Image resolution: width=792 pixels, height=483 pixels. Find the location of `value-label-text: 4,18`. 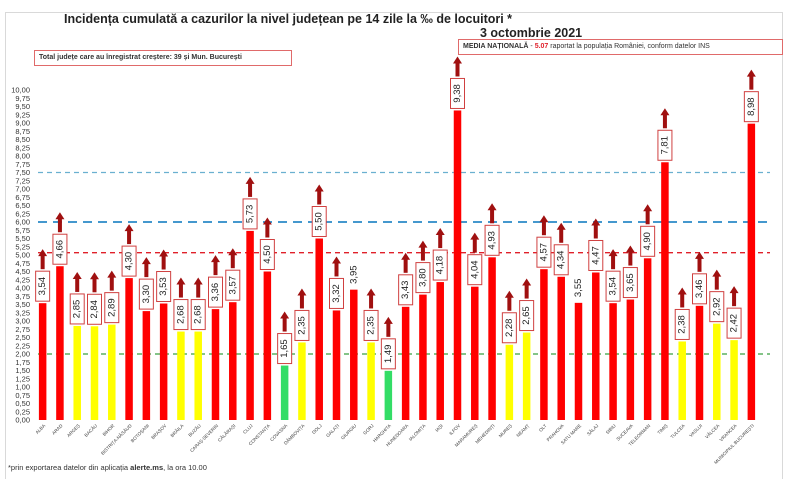

value-label-text: 4,18 is located at coordinates (440, 265).